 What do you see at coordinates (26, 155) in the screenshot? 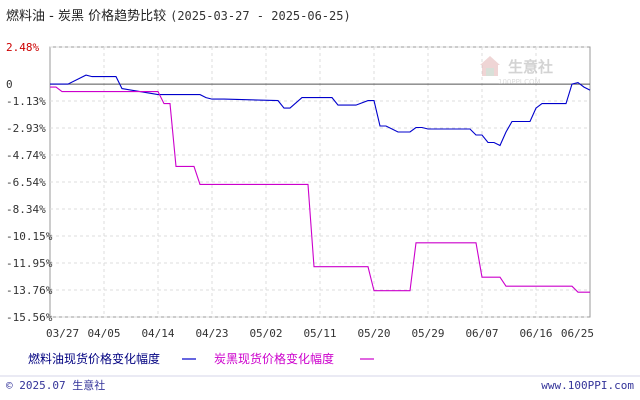
I see `y-tick-label: -4.74%` at bounding box center [26, 155].